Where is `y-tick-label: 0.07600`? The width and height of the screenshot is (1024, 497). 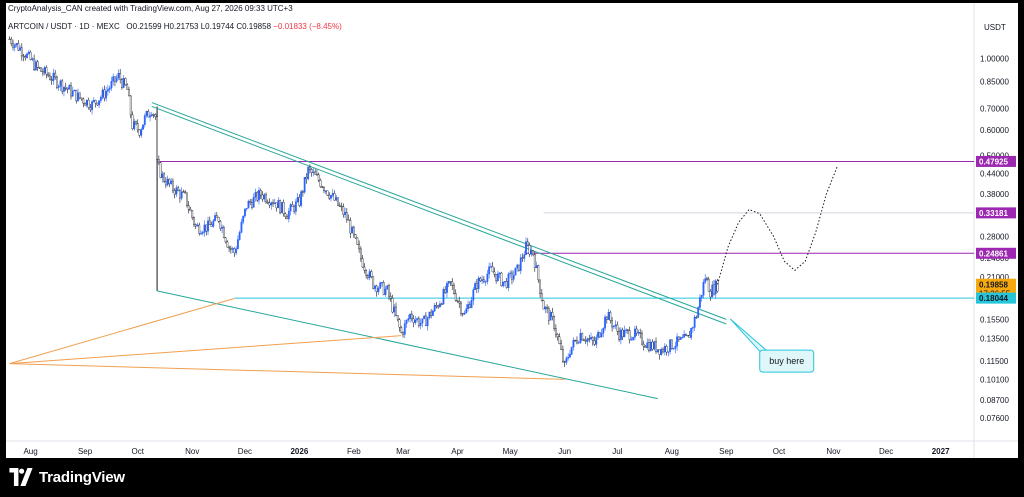 y-tick-label: 0.07600 is located at coordinates (994, 418).